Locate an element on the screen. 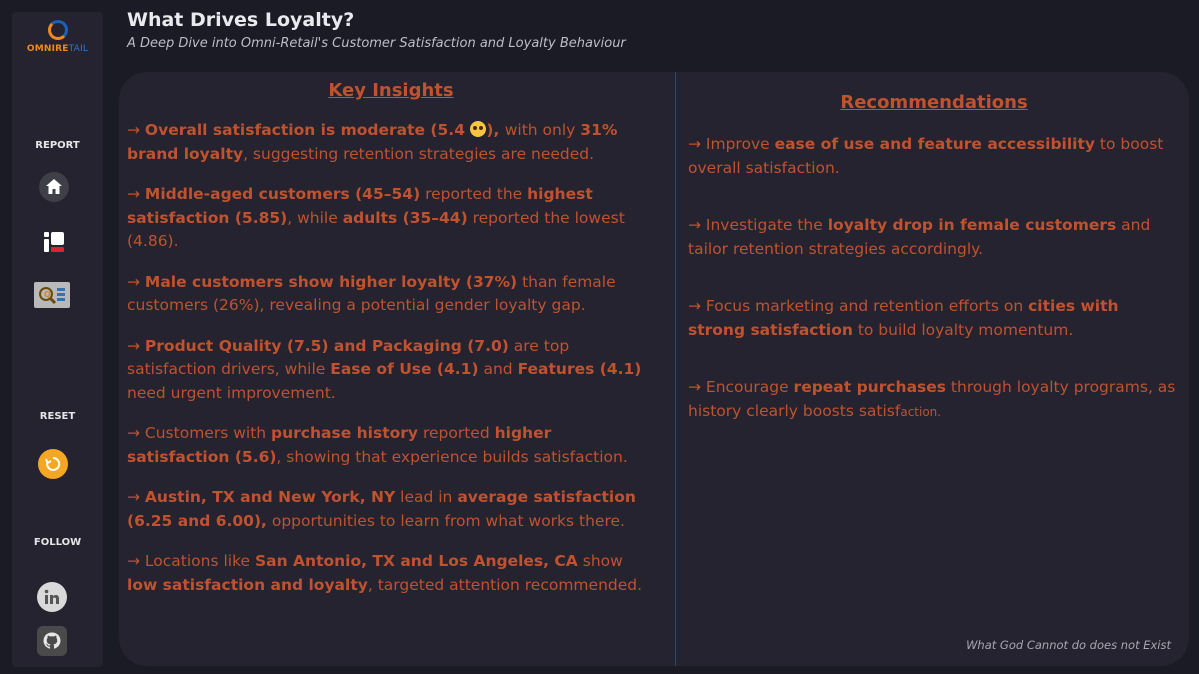 This screenshot has width=1199, height=674. svg-text: Q is located at coordinates (47, 294).